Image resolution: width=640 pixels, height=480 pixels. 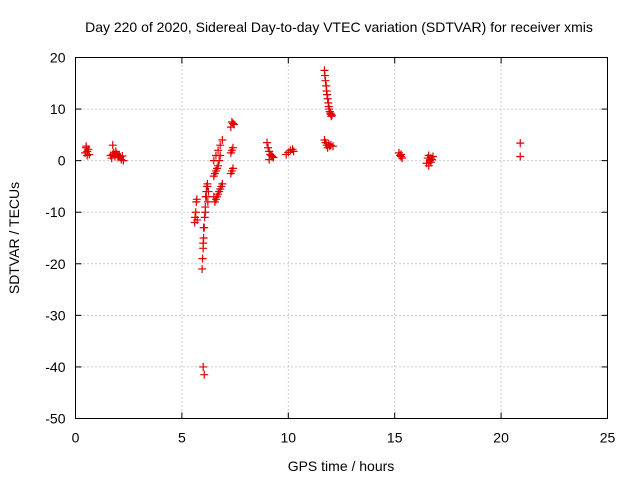 What do you see at coordinates (76, 438) in the screenshot?
I see `x-tick-label: 0` at bounding box center [76, 438].